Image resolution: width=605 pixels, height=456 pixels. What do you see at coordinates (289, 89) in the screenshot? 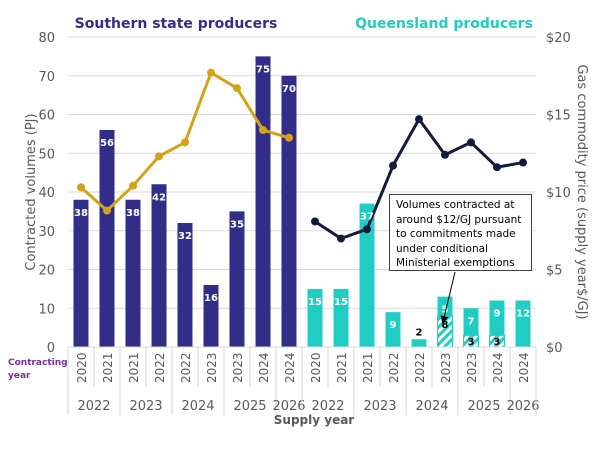
I see `bar-value-label: 70` at bounding box center [289, 89].